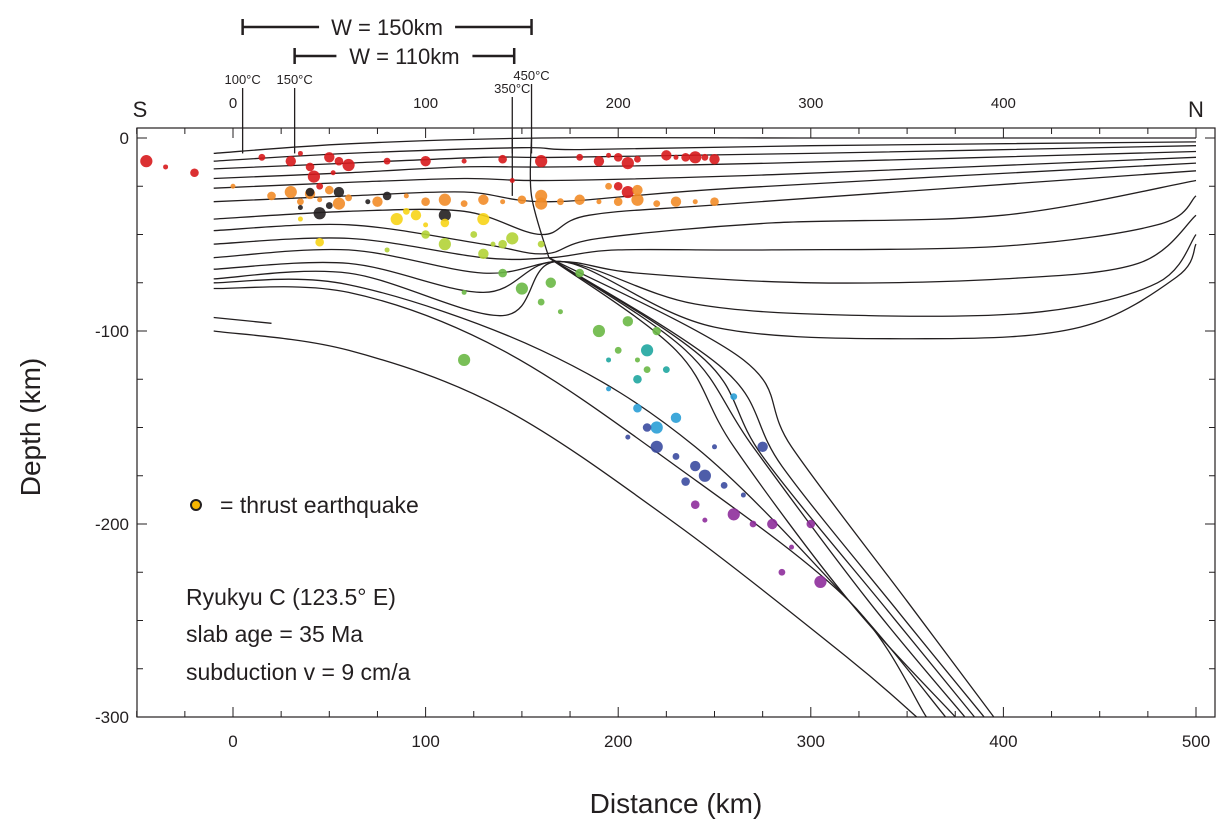  Describe the element at coordinates (618, 103) in the screenshot. I see `top-tick-label: 200` at that location.